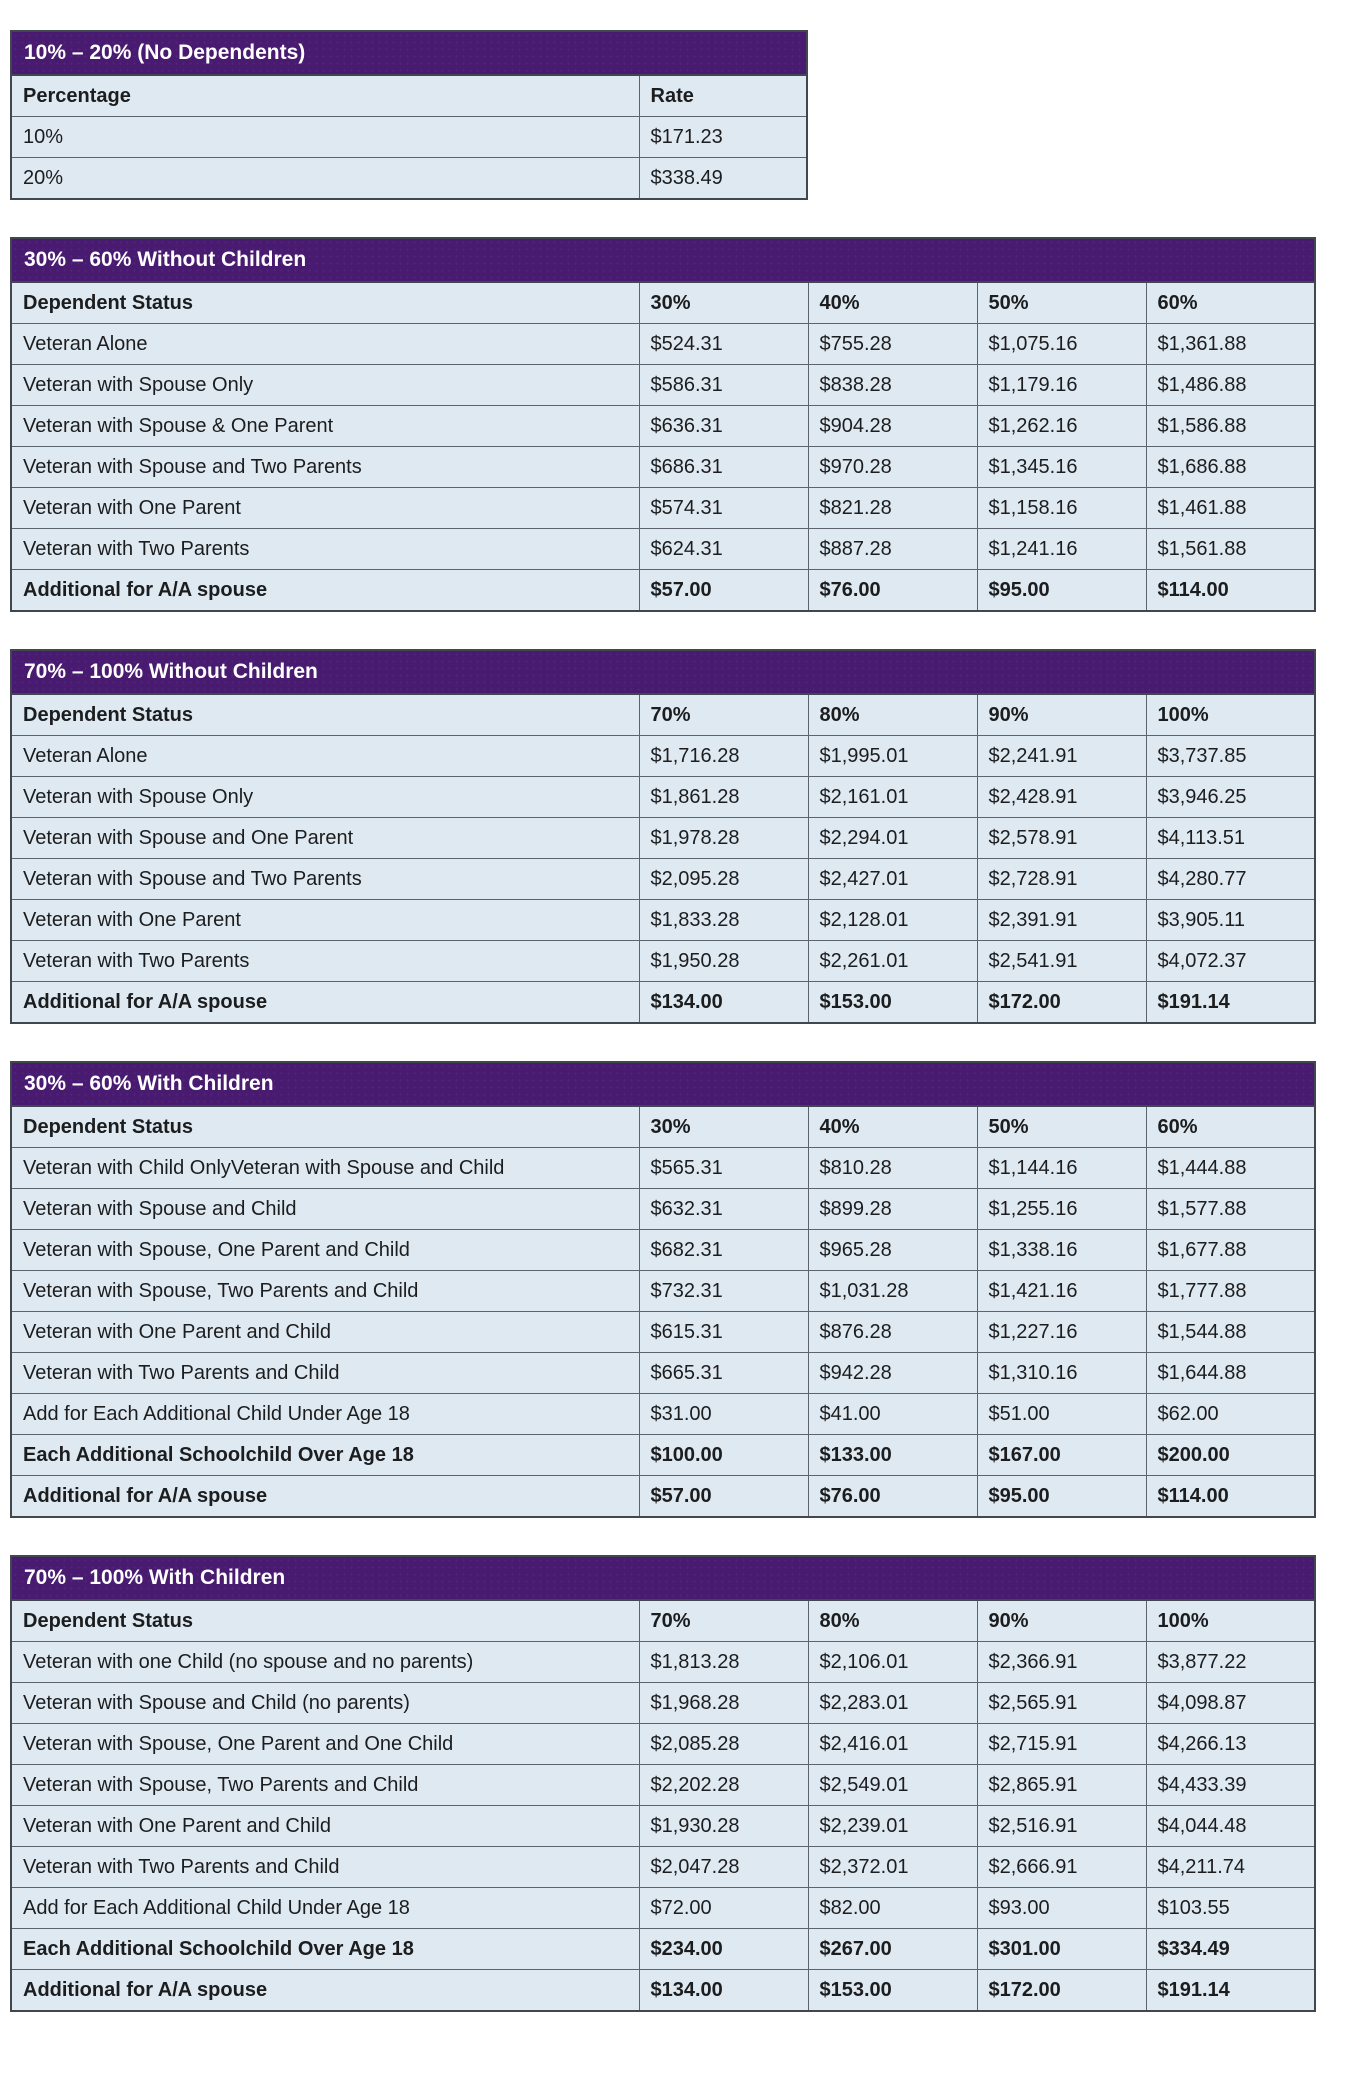  Describe the element at coordinates (892, 385) in the screenshot. I see `value-cell: $838.28` at that location.